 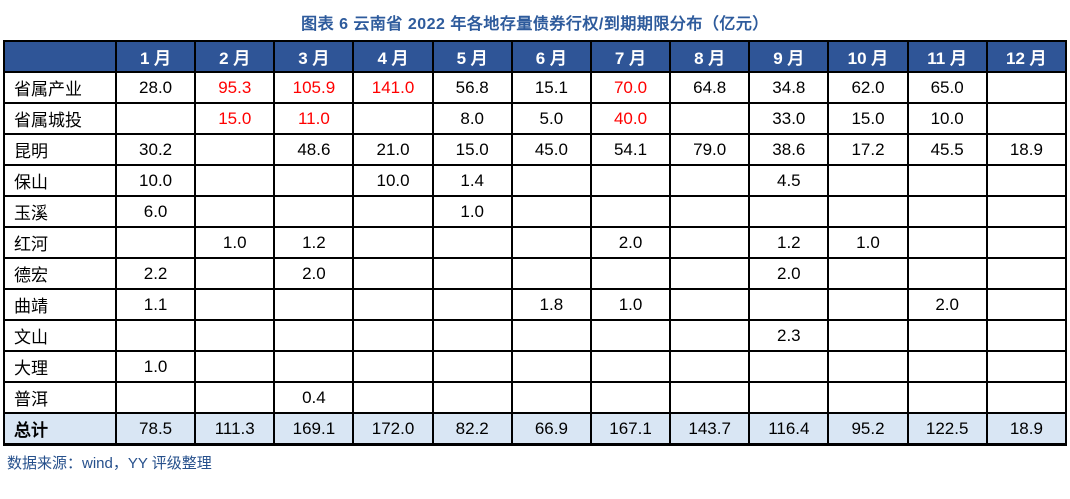 What do you see at coordinates (60, 242) in the screenshot?
I see `row-label: 红河` at bounding box center [60, 242].